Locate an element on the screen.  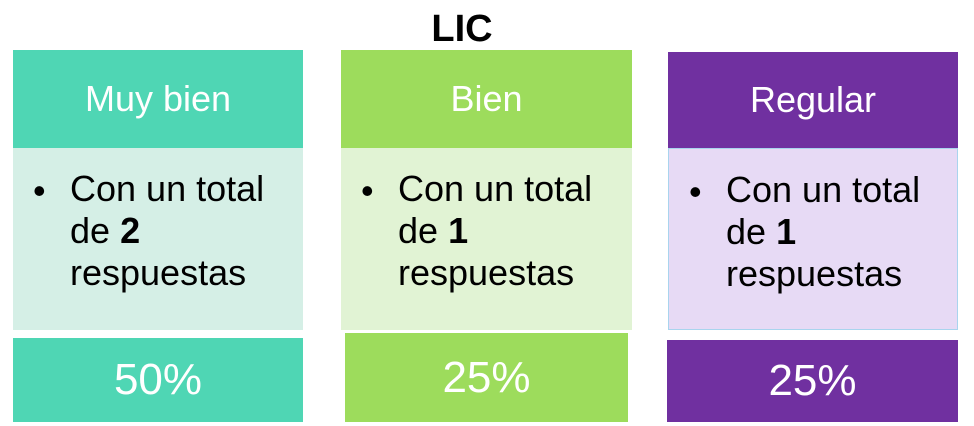
card-text: Con un total de 2 respuestas is located at coordinates (177, 231).